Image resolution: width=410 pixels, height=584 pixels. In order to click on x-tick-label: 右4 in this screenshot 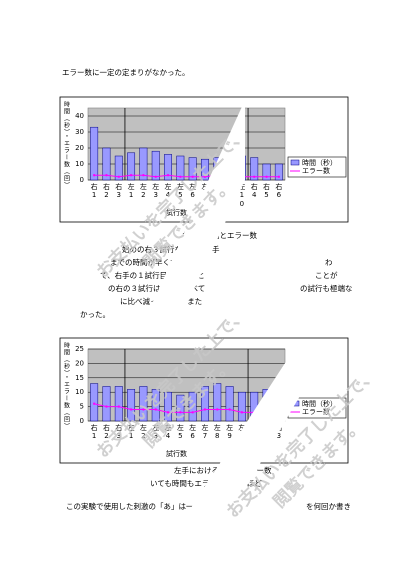, I will do `click(254, 191)`.